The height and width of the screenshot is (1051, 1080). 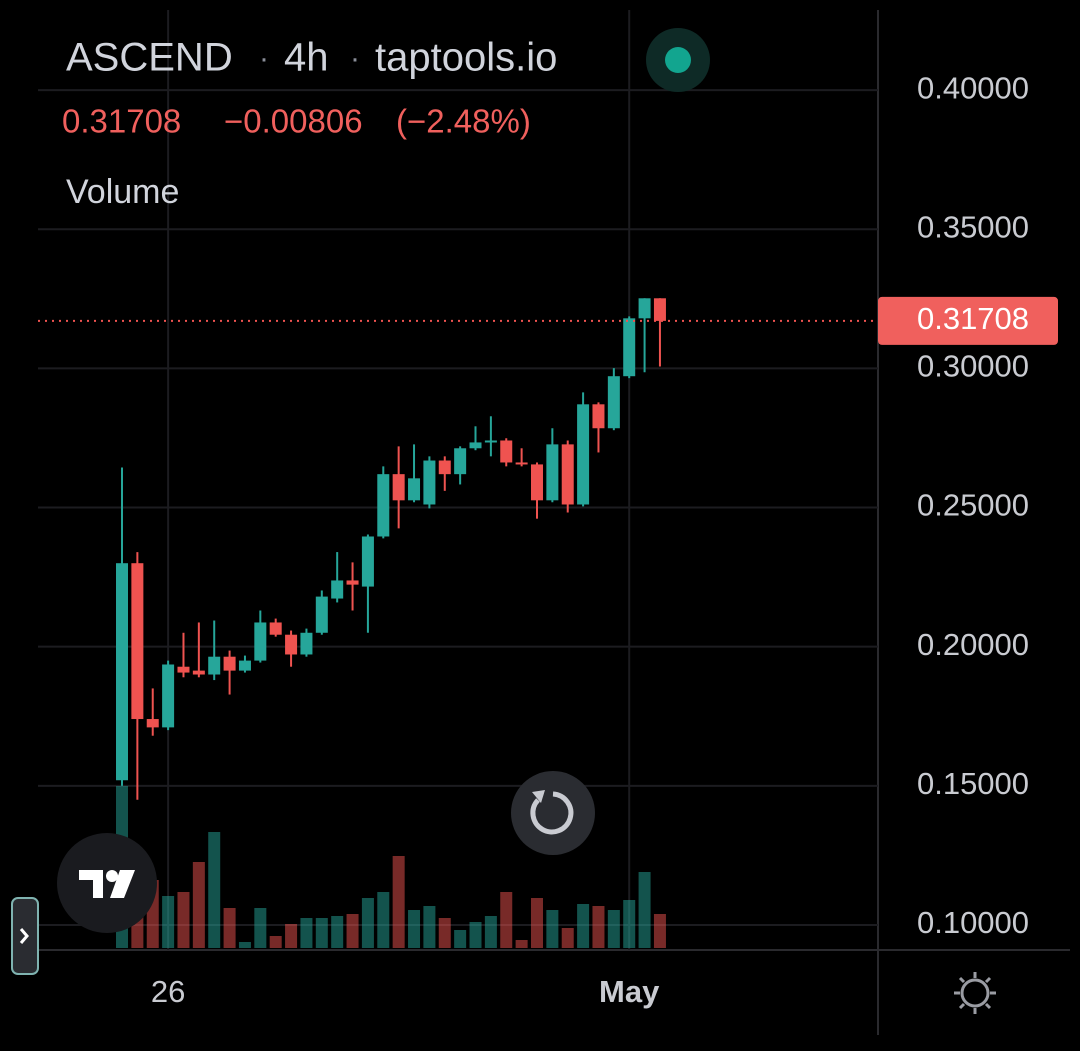 I want to click on y-tick-label: 0.15000, so click(x=973, y=783).